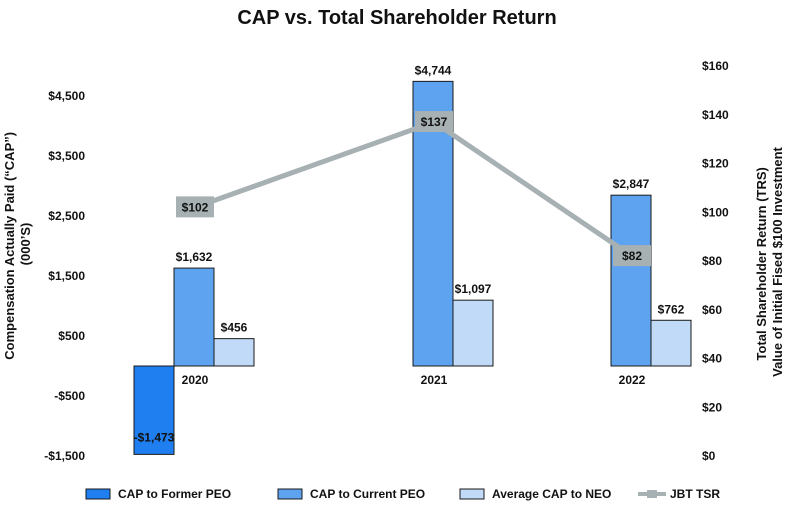 The width and height of the screenshot is (790, 507). I want to click on tsr-data-label: $82, so click(632, 256).